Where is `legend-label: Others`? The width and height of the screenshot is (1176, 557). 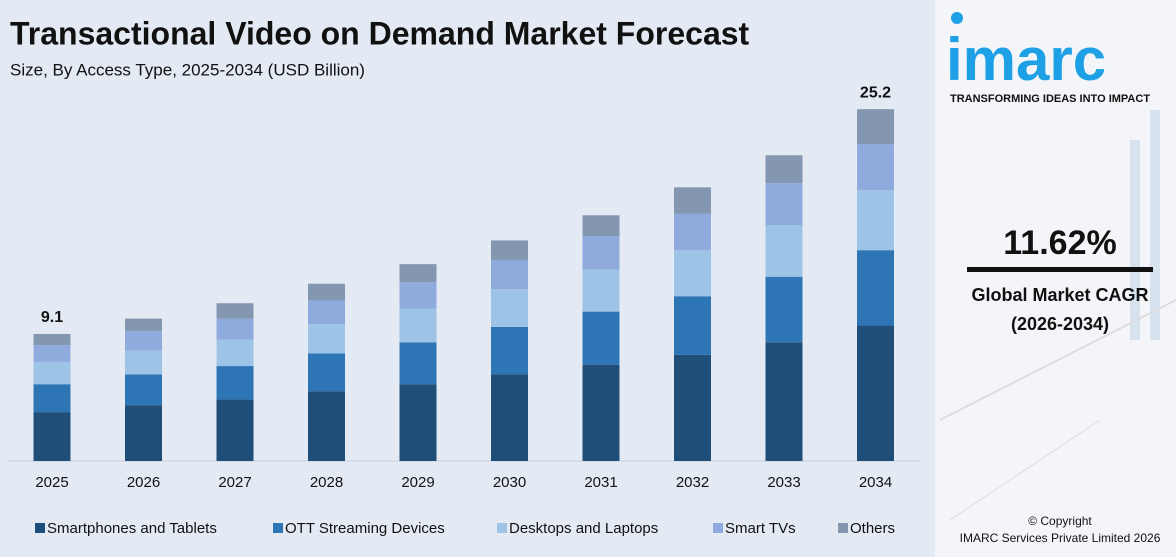
legend-label: Others is located at coordinates (872, 528).